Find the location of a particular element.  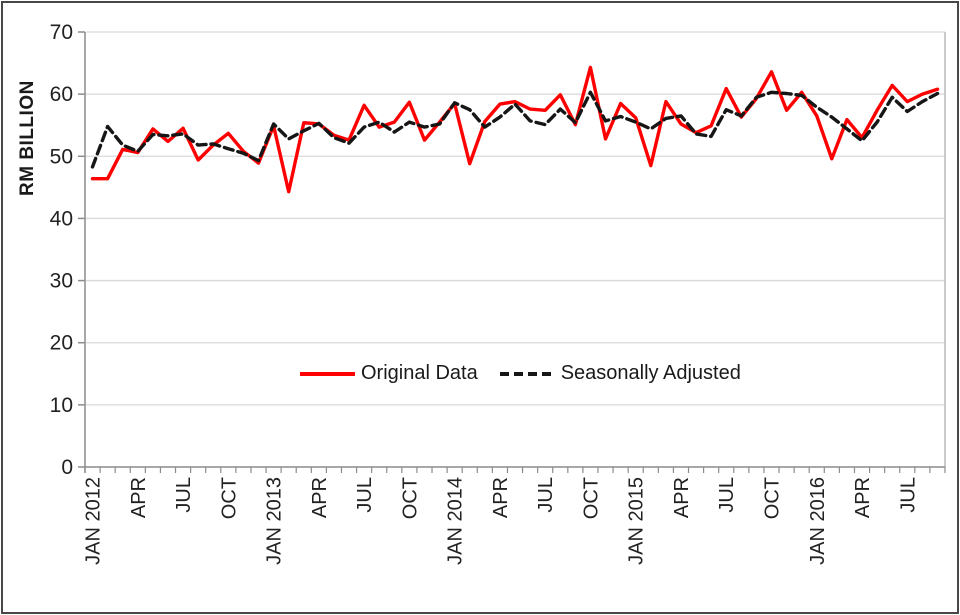

y-tick-label: 50 is located at coordinates (61, 156).